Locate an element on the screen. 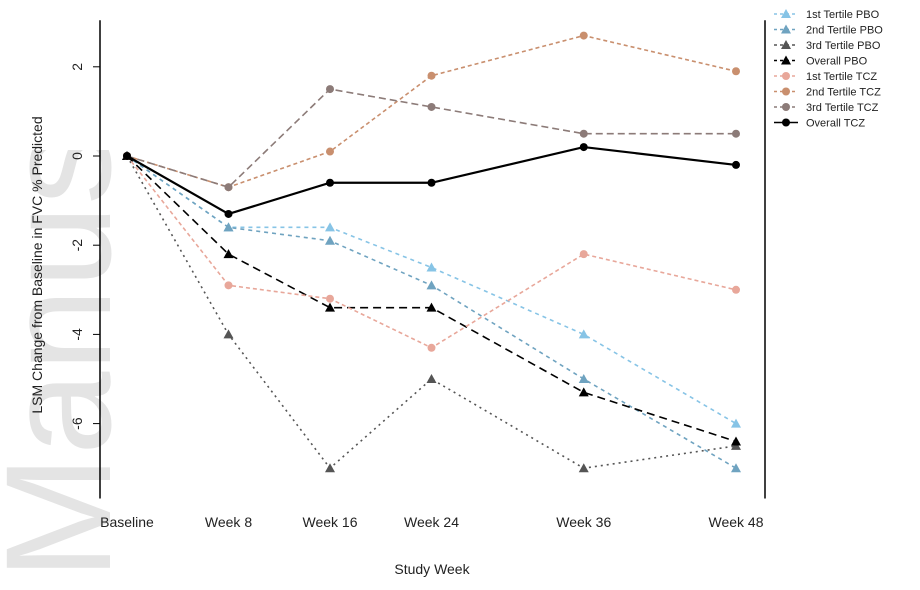 Image resolution: width=920 pixels, height=590 pixels. legend-item: 2nd Tertile TCZ is located at coordinates (827, 93).